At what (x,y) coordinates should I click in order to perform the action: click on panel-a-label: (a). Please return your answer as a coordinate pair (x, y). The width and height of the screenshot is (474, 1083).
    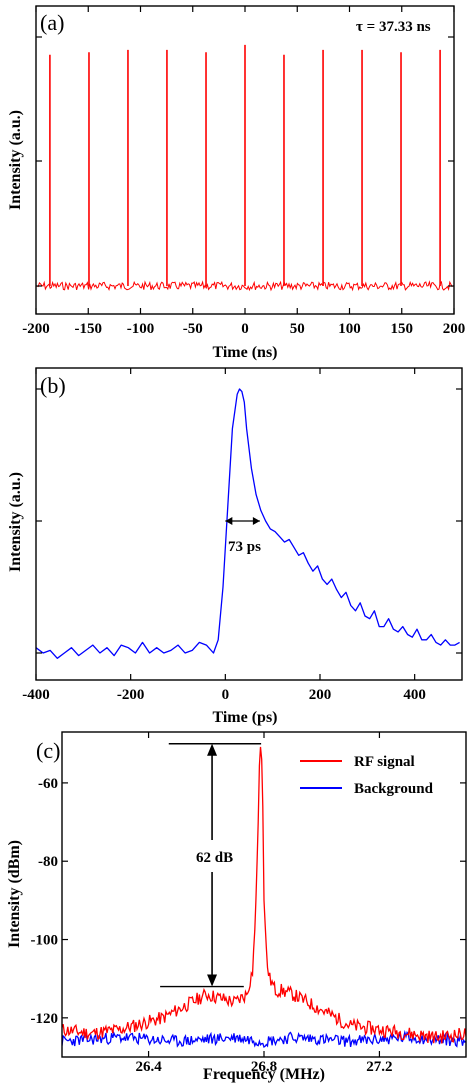
    Looking at the image, I should click on (52, 22).